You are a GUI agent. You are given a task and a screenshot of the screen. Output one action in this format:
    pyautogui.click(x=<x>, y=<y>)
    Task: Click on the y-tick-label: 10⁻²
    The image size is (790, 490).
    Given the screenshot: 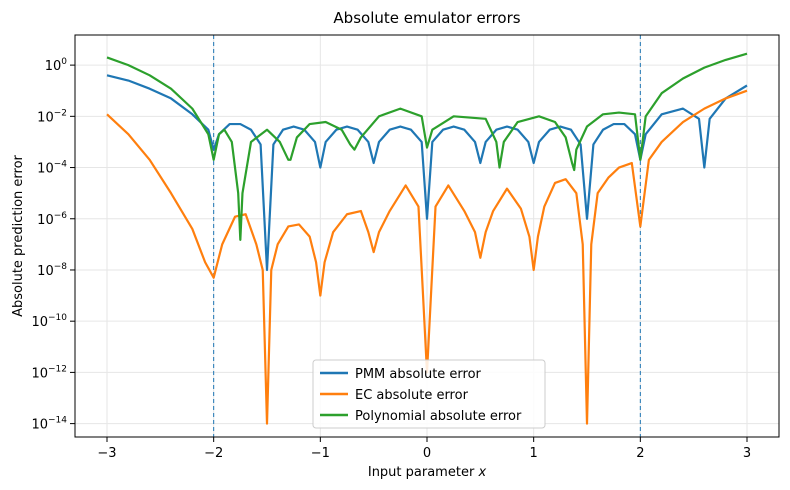 What is the action you would take?
    pyautogui.click(x=52, y=116)
    